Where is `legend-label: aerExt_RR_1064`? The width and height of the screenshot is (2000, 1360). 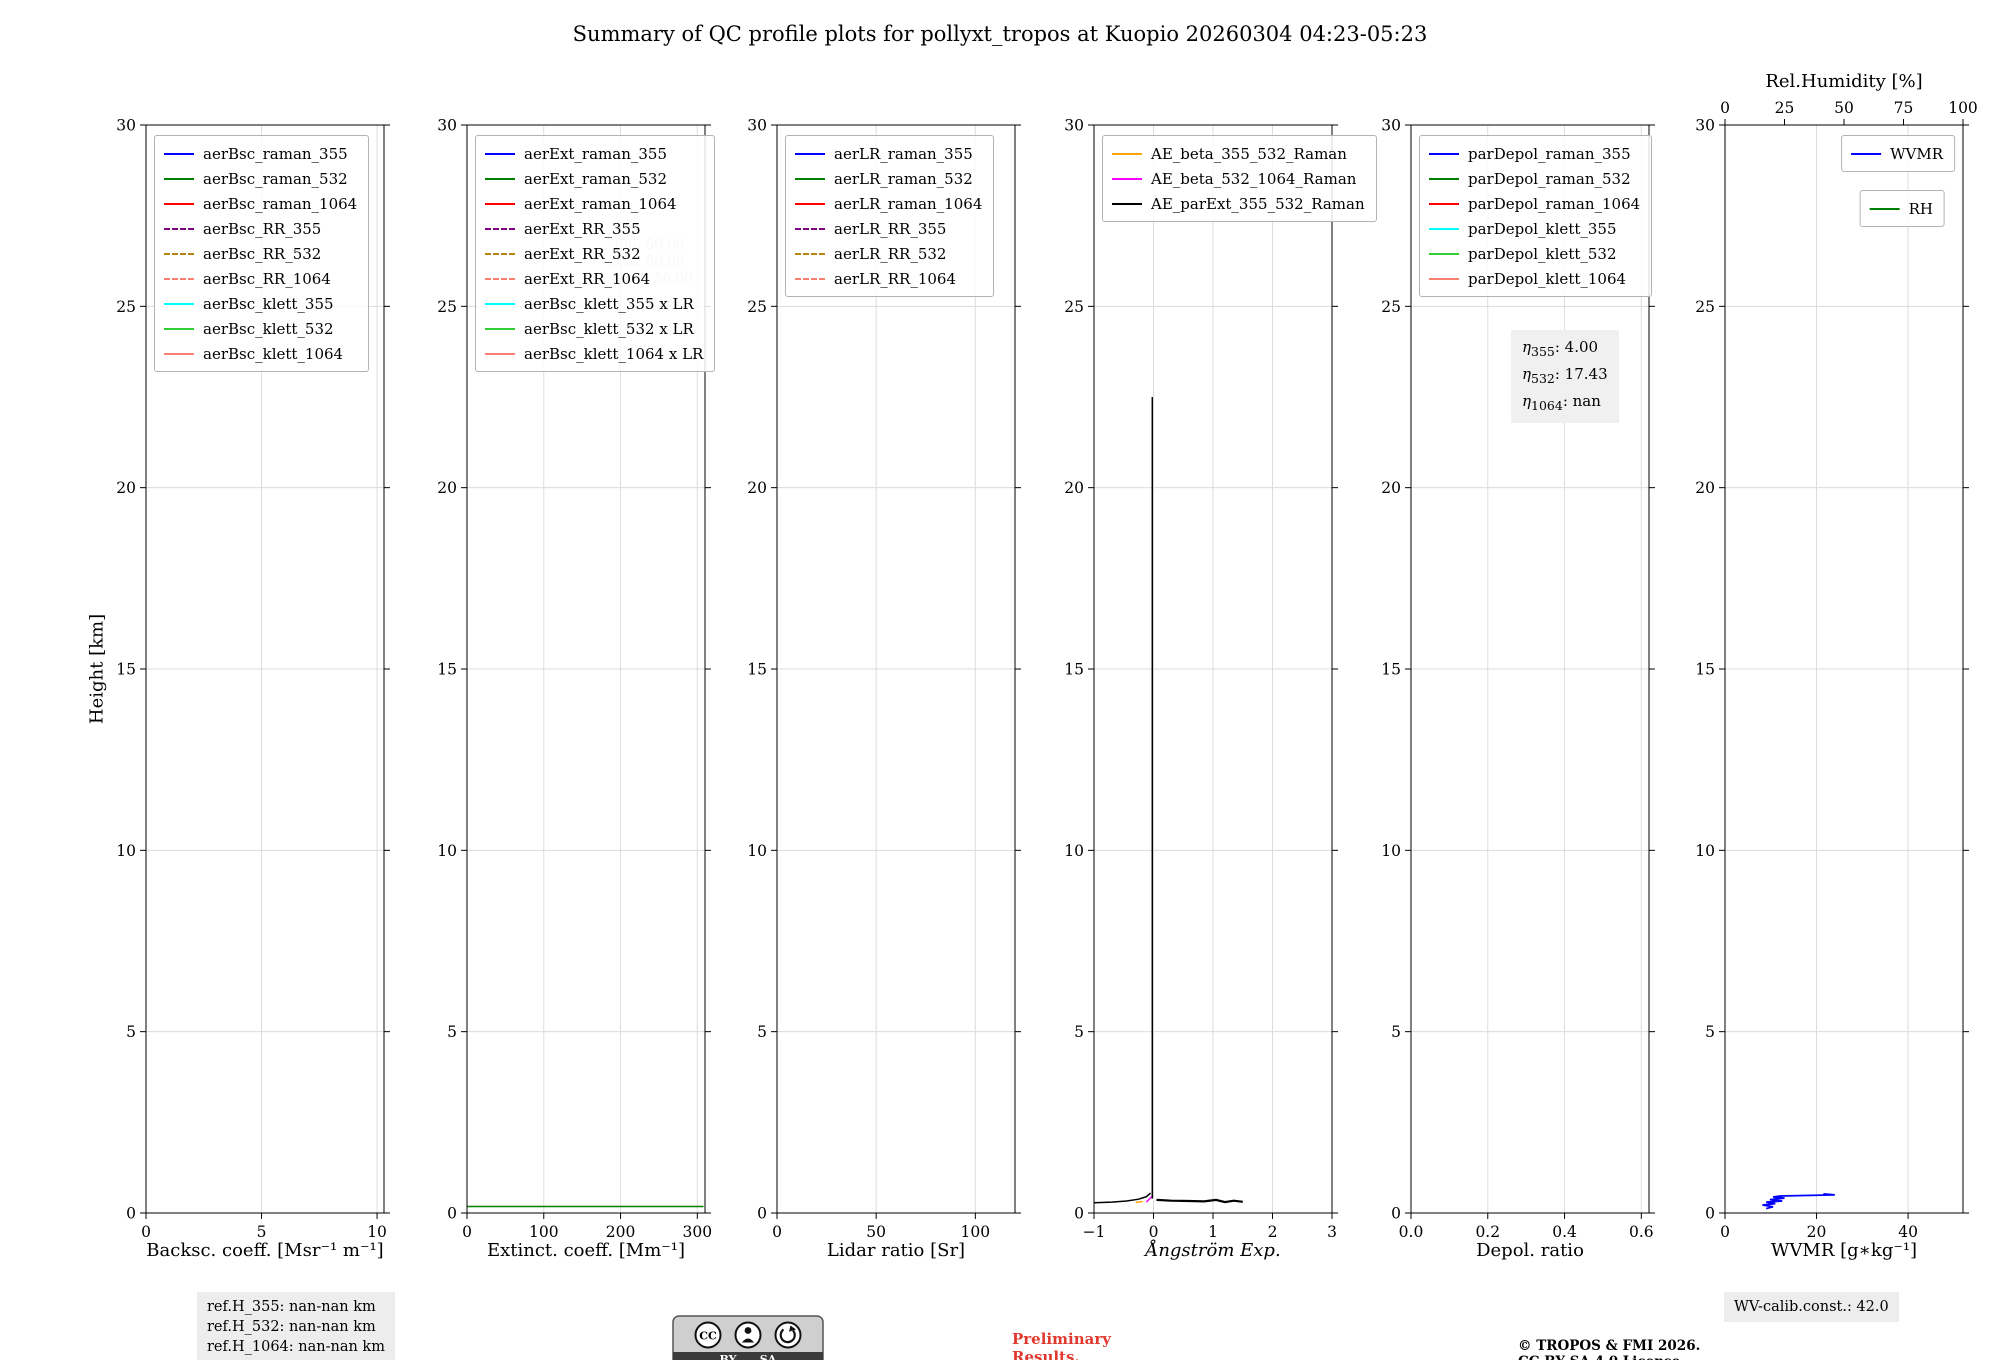 legend-label: aerExt_RR_1064 is located at coordinates (587, 278).